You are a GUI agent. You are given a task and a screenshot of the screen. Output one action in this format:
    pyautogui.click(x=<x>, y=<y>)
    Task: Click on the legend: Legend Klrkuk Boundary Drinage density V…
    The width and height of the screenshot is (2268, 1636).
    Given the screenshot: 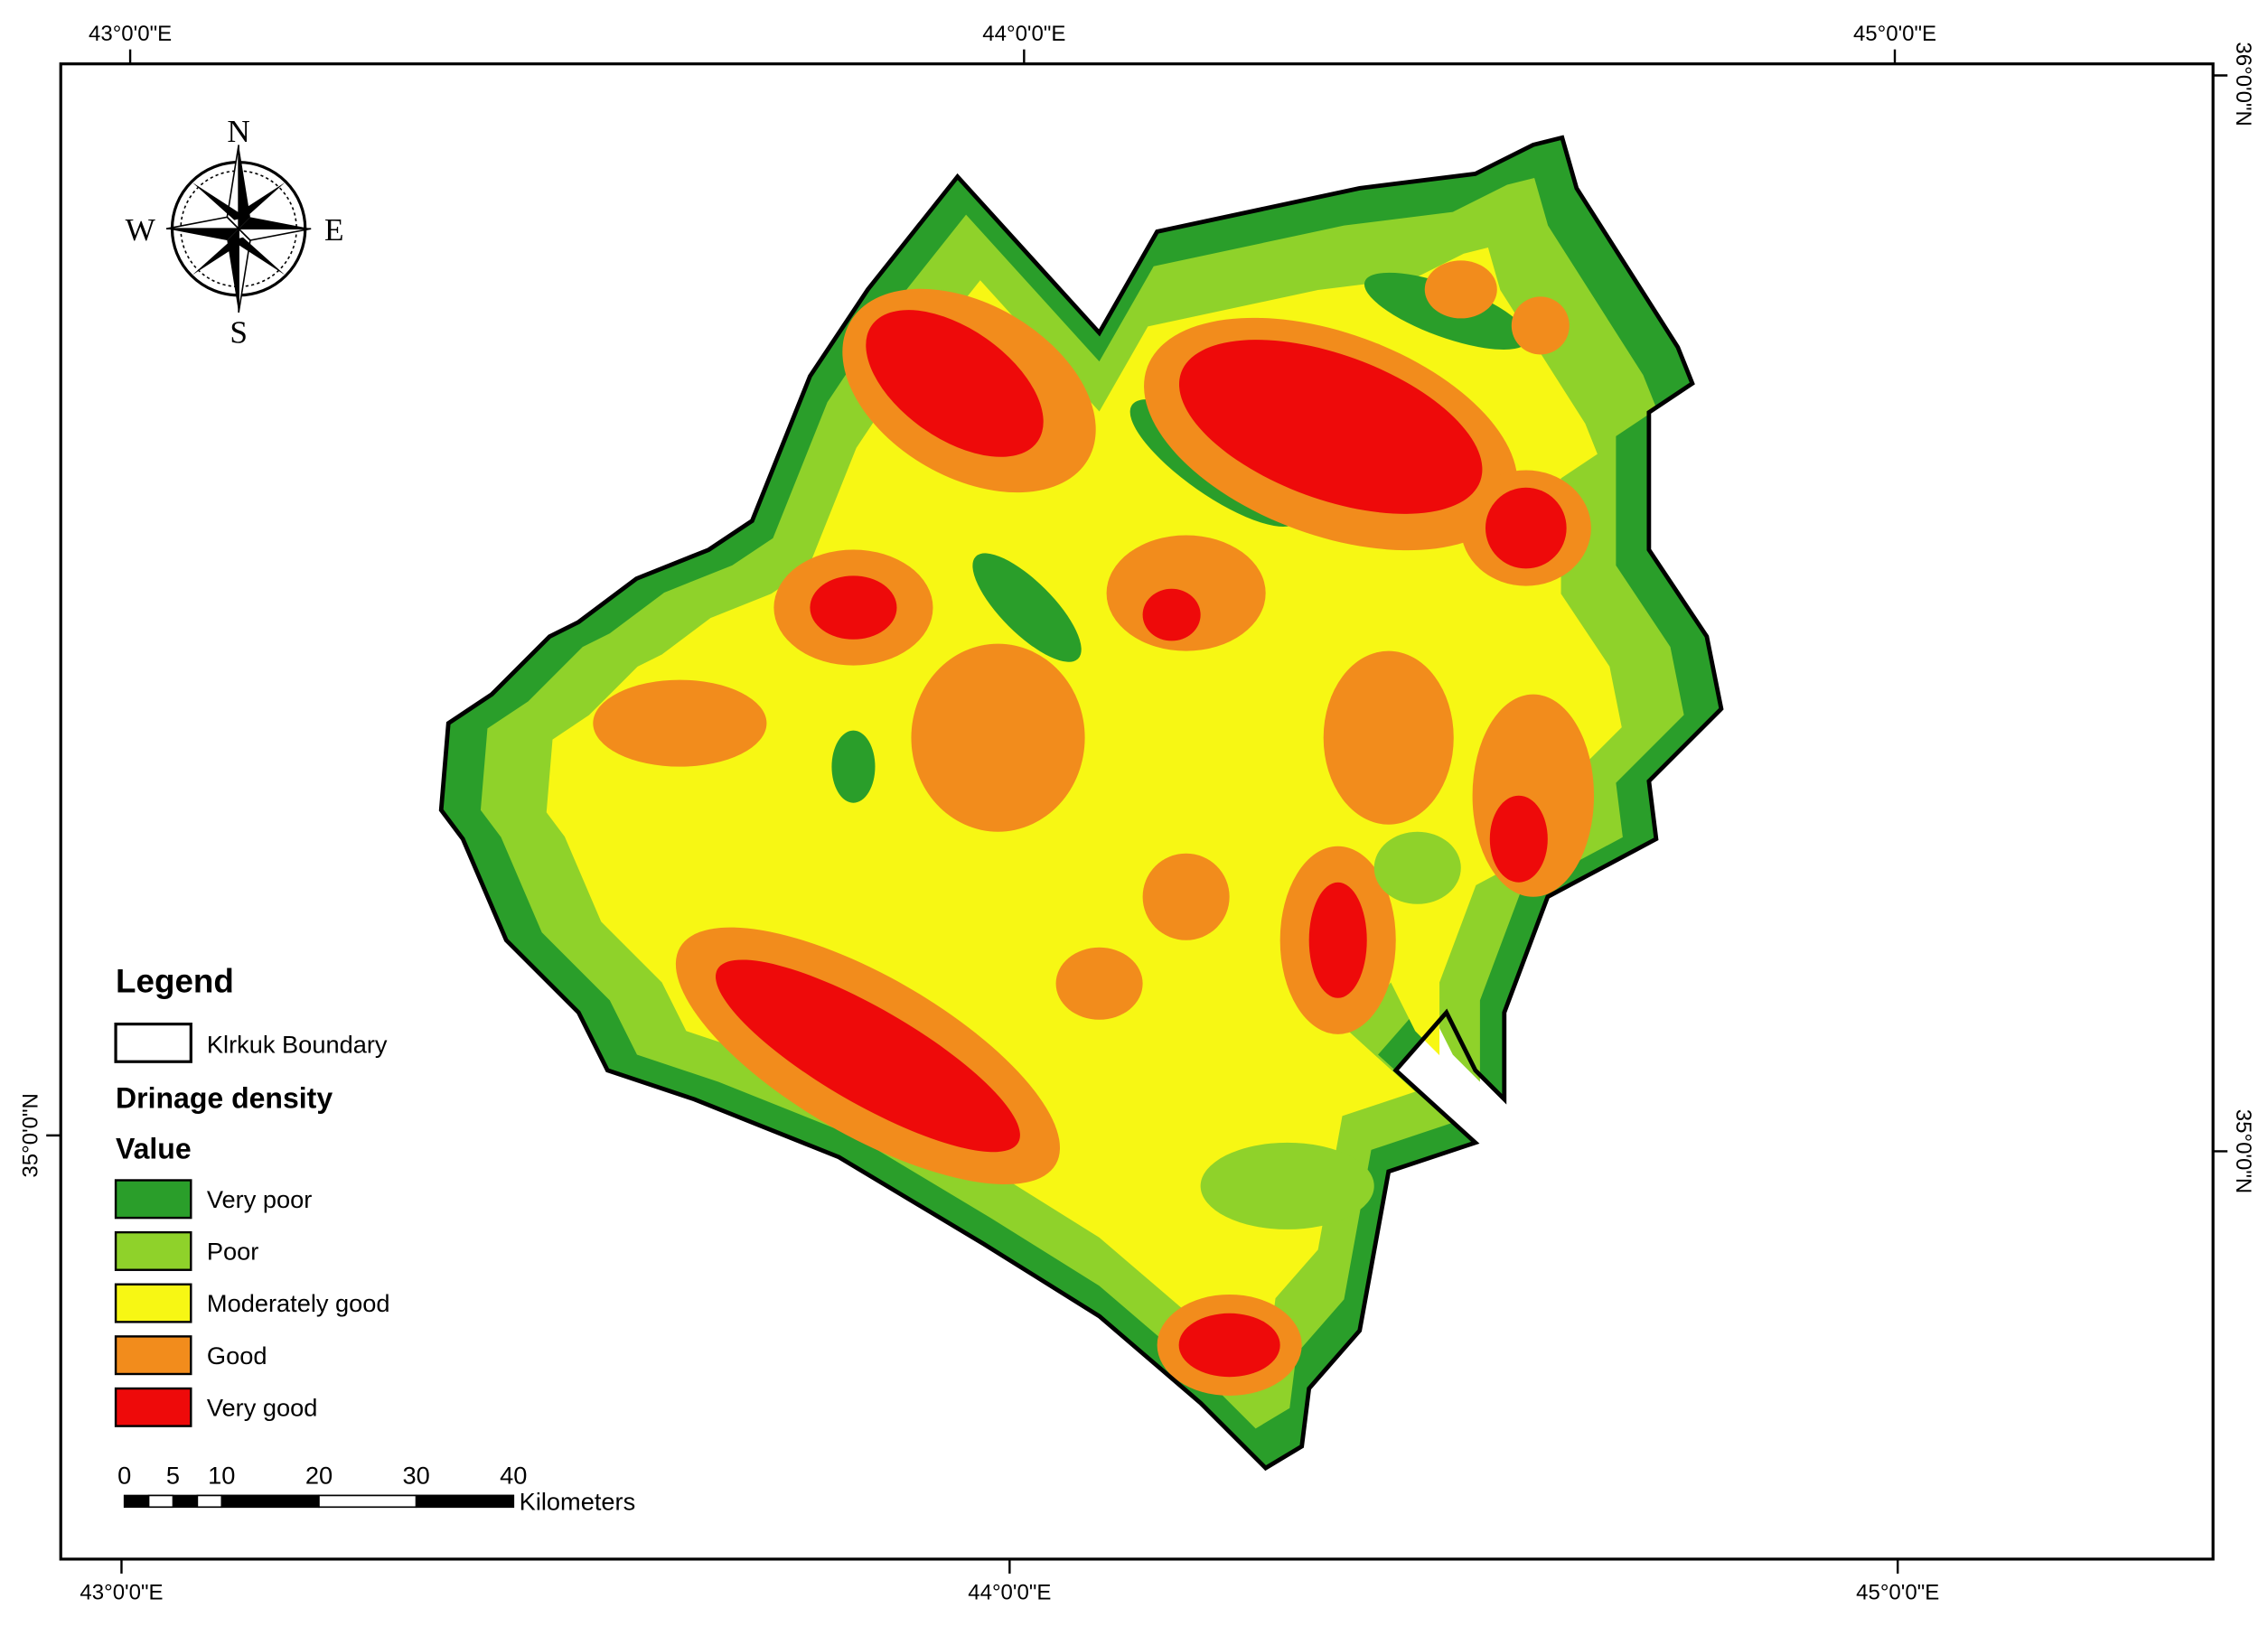 What is the action you would take?
    pyautogui.click(x=252, y=1194)
    